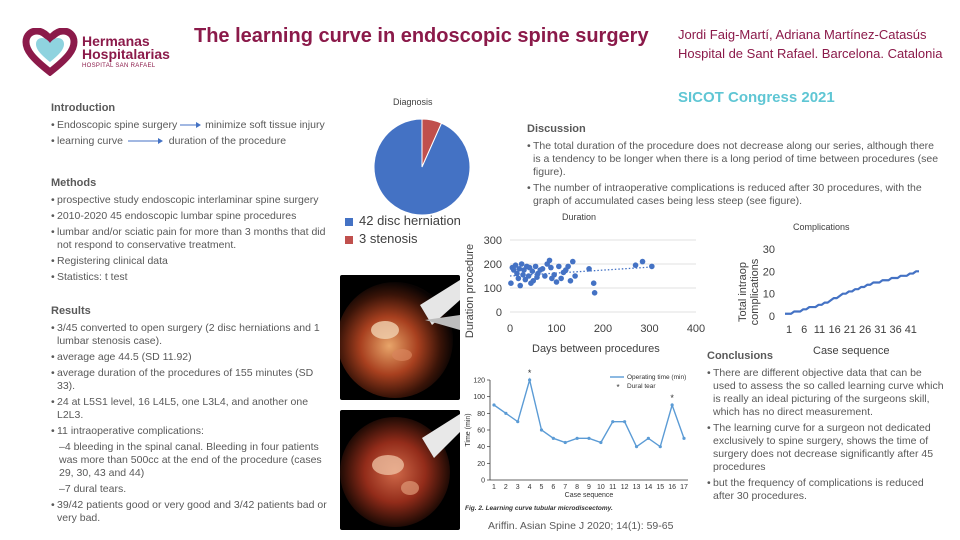 This screenshot has height=540, width=960. What do you see at coordinates (649, 329) in the screenshot?
I see `x-tick-label: 300` at bounding box center [649, 329].